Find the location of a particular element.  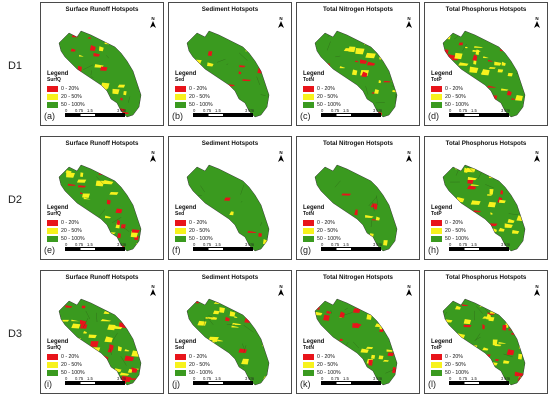

row-label: D1 is located at coordinates (15, 66).